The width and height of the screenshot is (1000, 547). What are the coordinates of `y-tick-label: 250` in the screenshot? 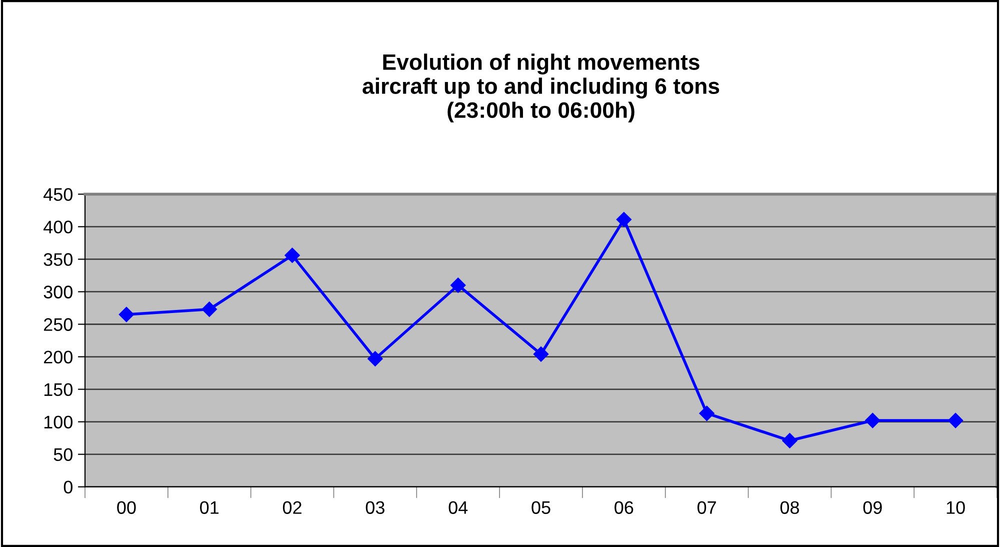 It's located at (58, 324).